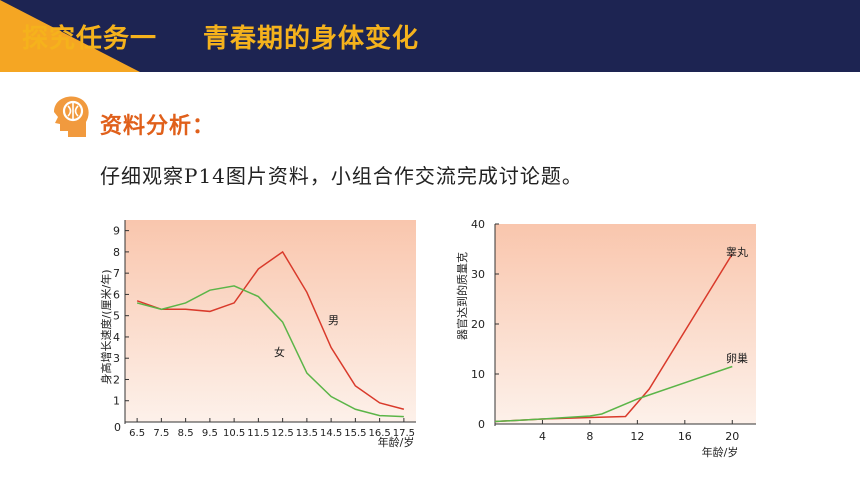 The height and width of the screenshot is (484, 860). I want to click on title-bar: 探究任务一 青春期的身体变化, so click(430, 36).